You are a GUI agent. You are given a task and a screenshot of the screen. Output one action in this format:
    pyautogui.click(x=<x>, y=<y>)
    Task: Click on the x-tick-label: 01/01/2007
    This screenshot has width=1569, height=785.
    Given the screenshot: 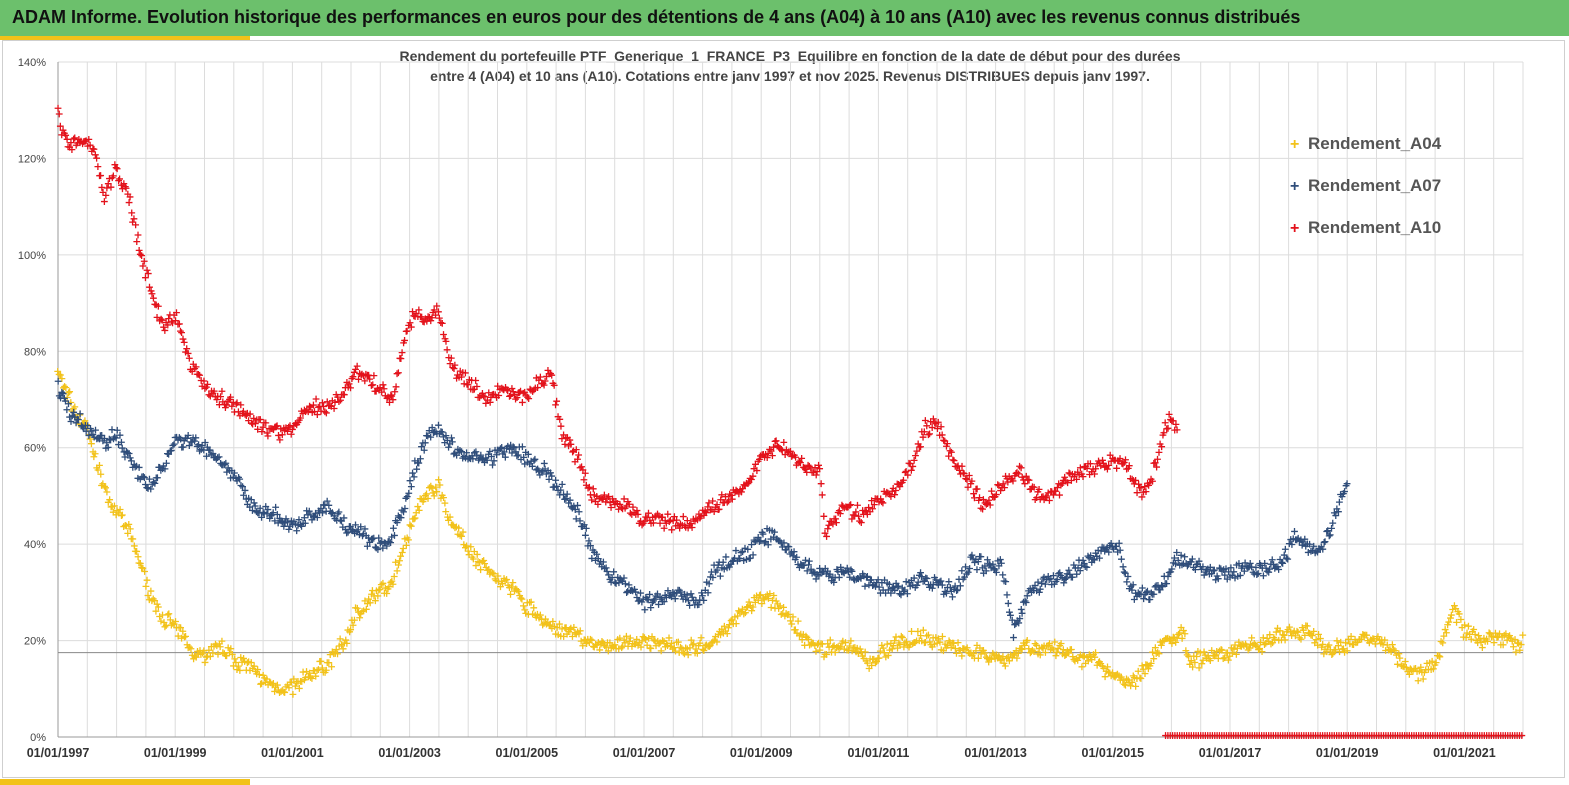 What is the action you would take?
    pyautogui.click(x=644, y=753)
    